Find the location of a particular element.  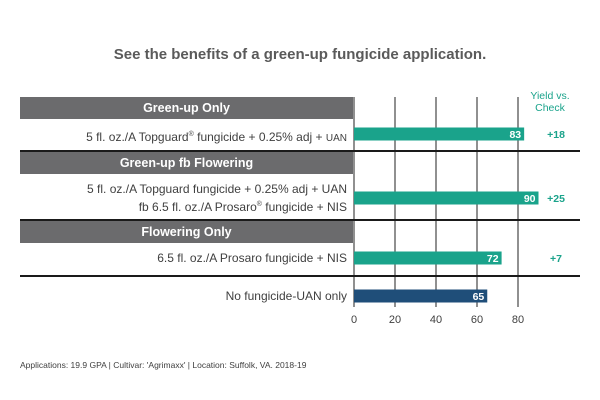

x-tick-label: 40 is located at coordinates (436, 320).